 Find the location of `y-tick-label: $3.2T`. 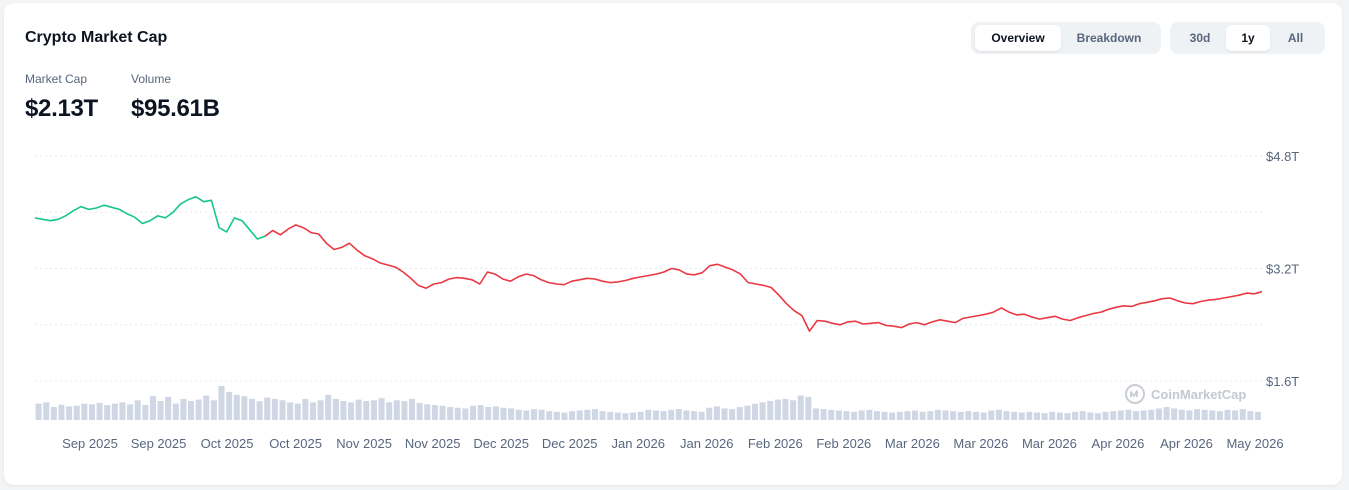

y-tick-label: $3.2T is located at coordinates (1282, 269).